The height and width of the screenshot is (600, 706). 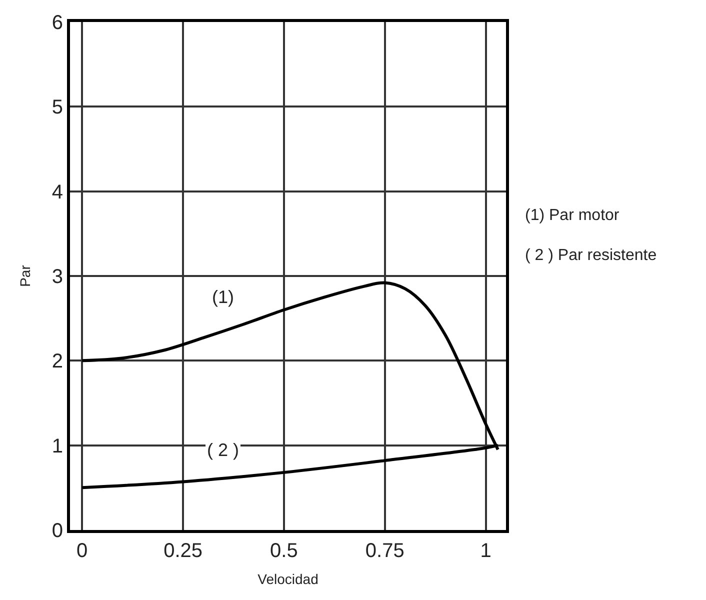 What do you see at coordinates (288, 579) in the screenshot?
I see `x-axis-title: Velocidad` at bounding box center [288, 579].